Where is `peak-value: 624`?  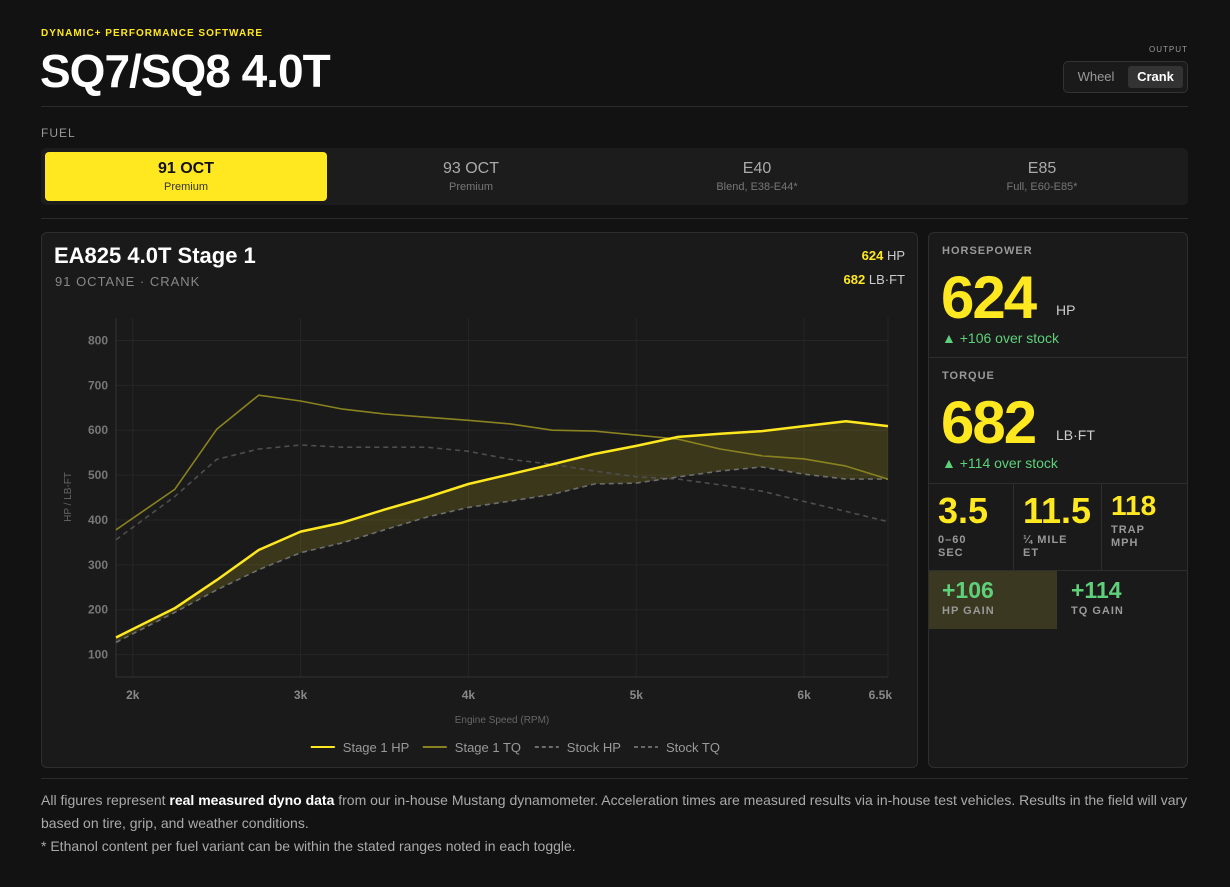 peak-value: 624 is located at coordinates (872, 255).